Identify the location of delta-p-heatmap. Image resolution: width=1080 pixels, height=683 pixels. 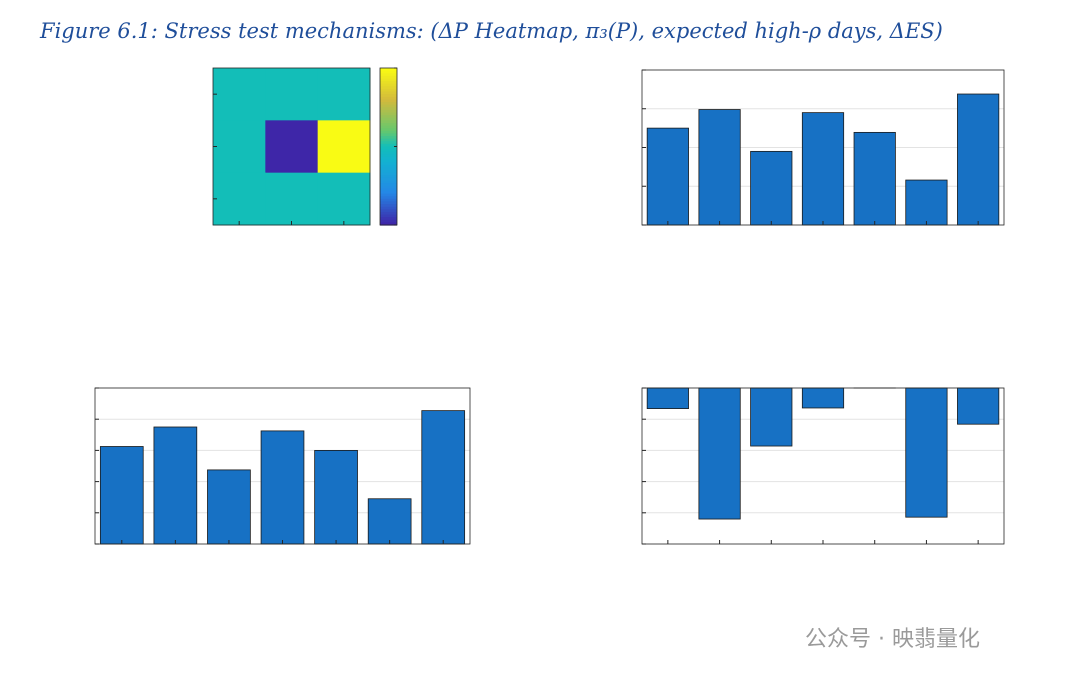
(305, 146).